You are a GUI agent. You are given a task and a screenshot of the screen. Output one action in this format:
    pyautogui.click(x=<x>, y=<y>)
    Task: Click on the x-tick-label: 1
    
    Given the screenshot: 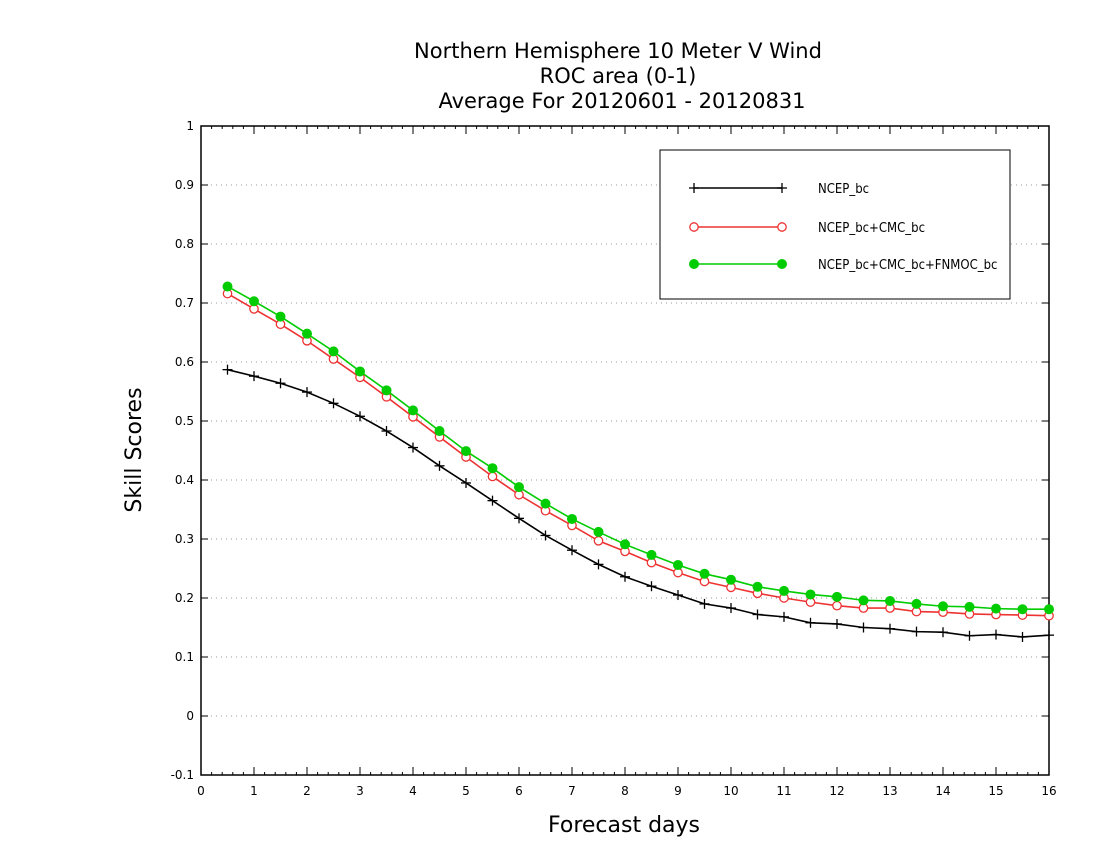 What is the action you would take?
    pyautogui.click(x=254, y=791)
    